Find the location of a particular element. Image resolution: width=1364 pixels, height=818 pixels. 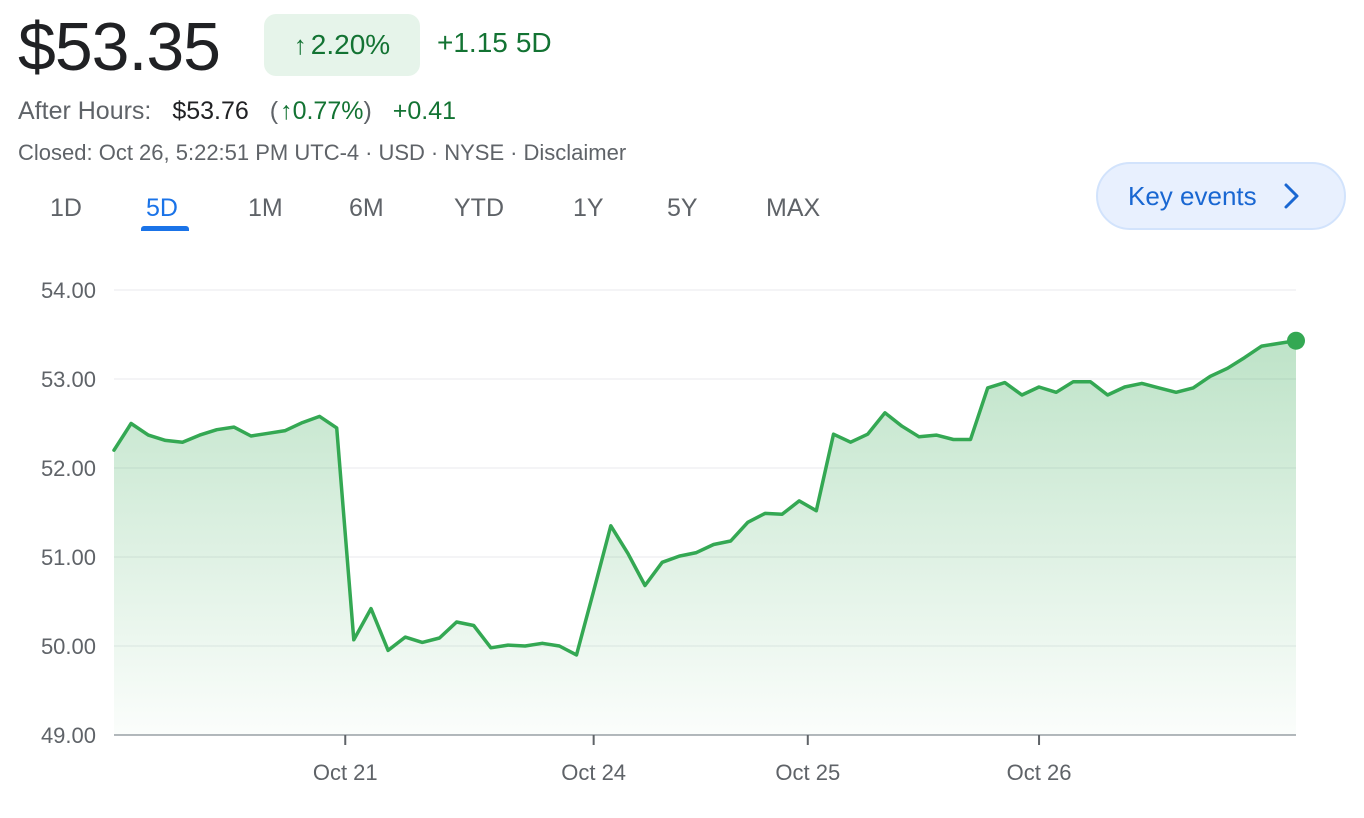

x-tick-label: Oct 26 is located at coordinates (1039, 772).